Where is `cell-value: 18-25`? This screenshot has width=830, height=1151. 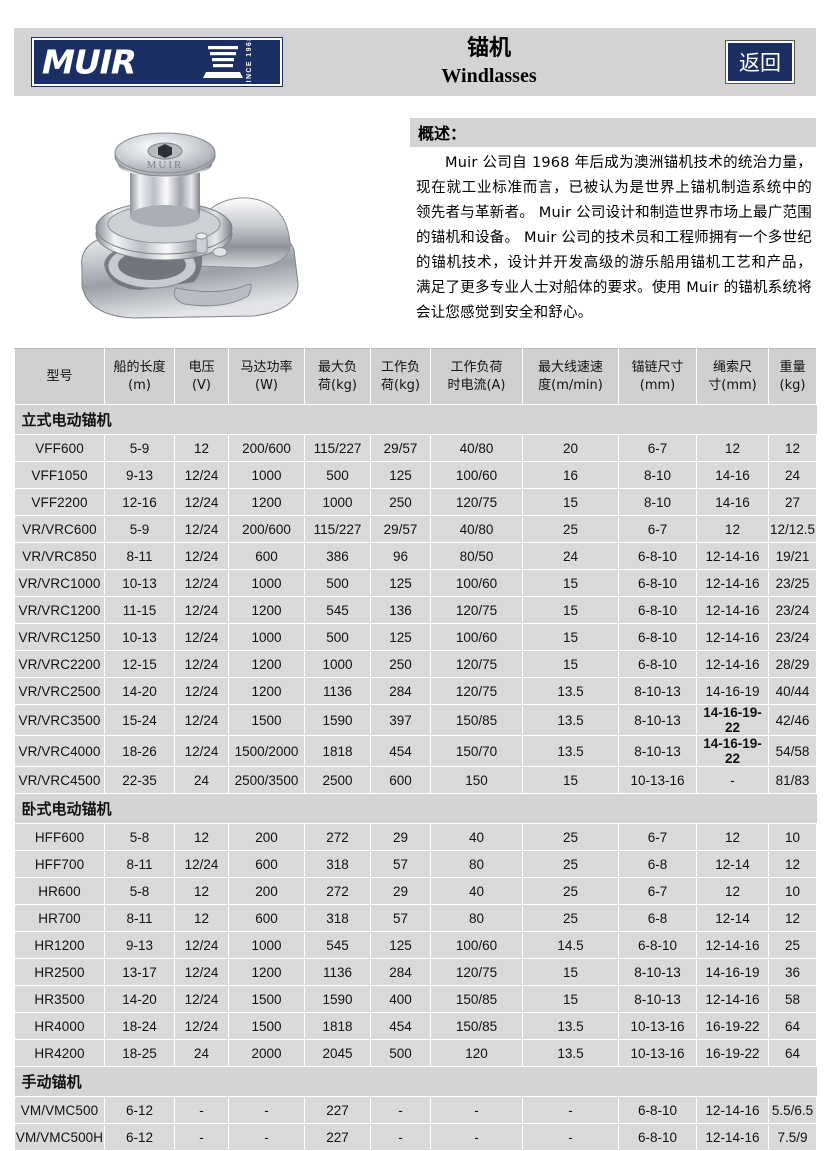
cell-value: 18-25 is located at coordinates (139, 1053).